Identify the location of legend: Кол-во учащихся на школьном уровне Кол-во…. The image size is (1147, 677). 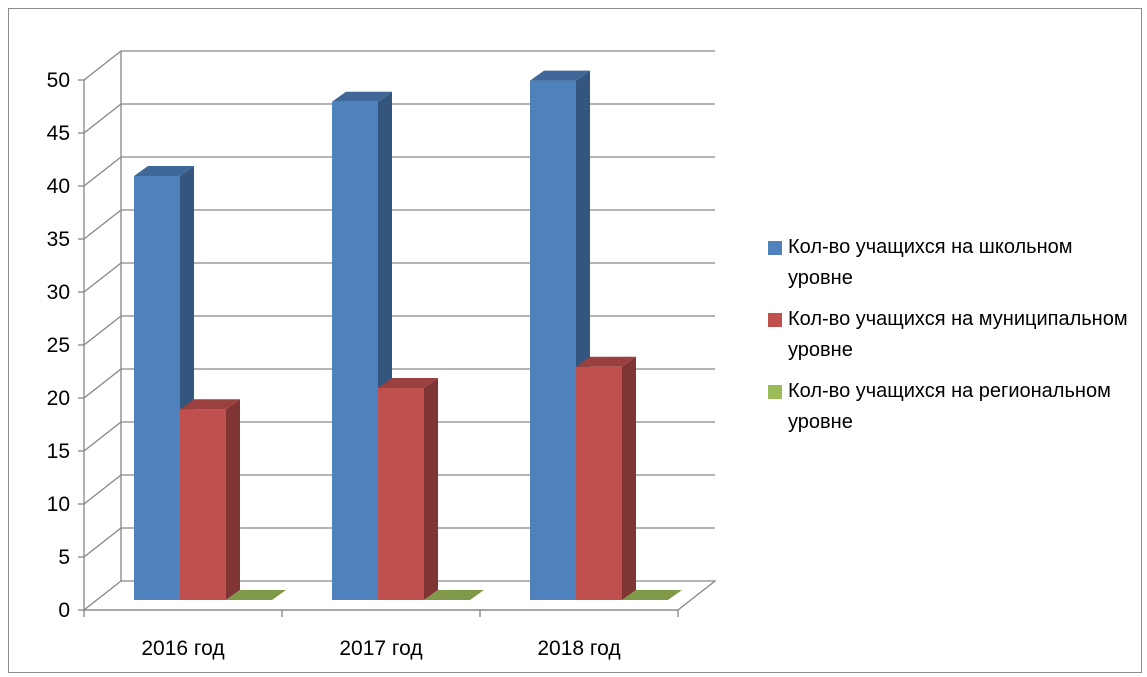
(948, 340).